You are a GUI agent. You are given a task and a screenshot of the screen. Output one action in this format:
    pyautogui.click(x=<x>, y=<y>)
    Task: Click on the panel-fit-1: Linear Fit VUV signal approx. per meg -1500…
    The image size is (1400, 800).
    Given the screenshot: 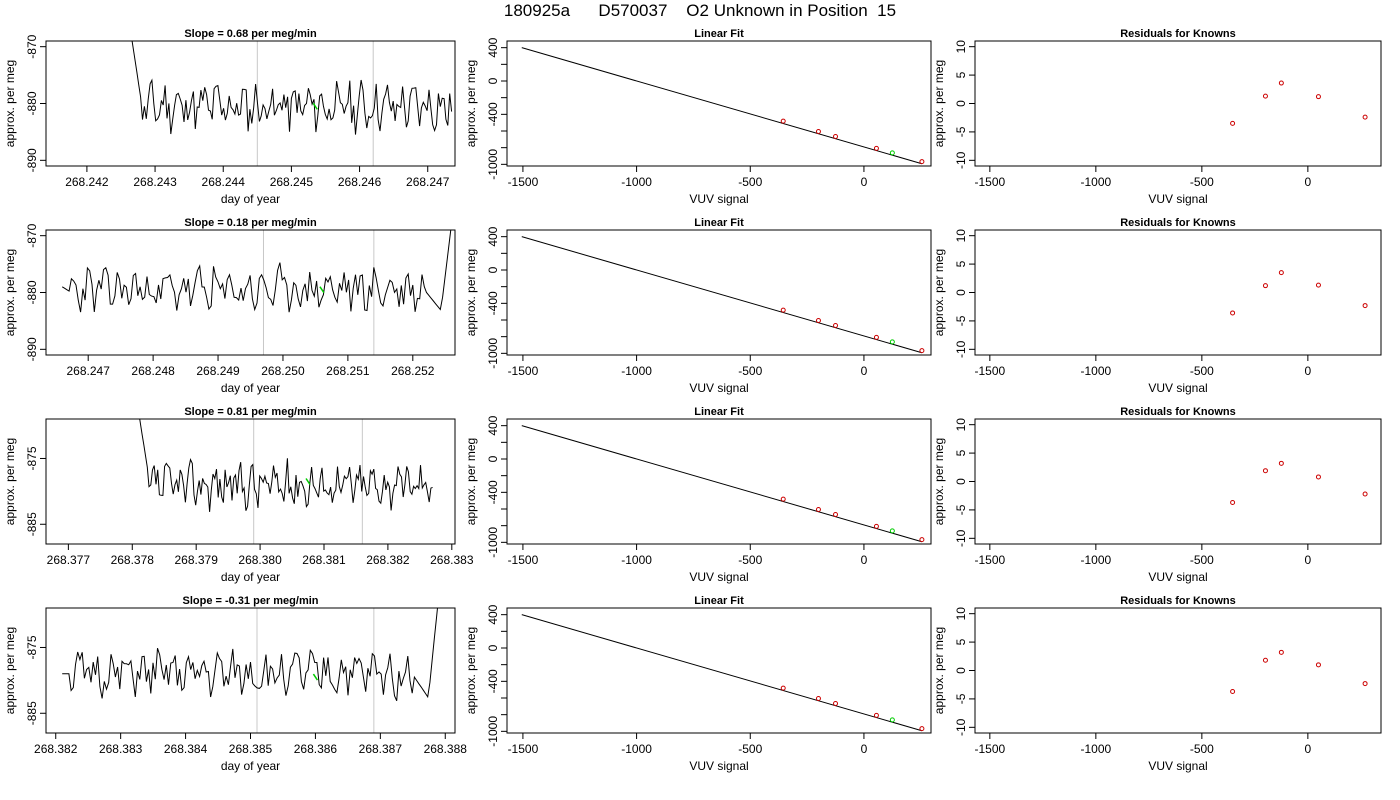 What is the action you would take?
    pyautogui.click(x=698, y=117)
    